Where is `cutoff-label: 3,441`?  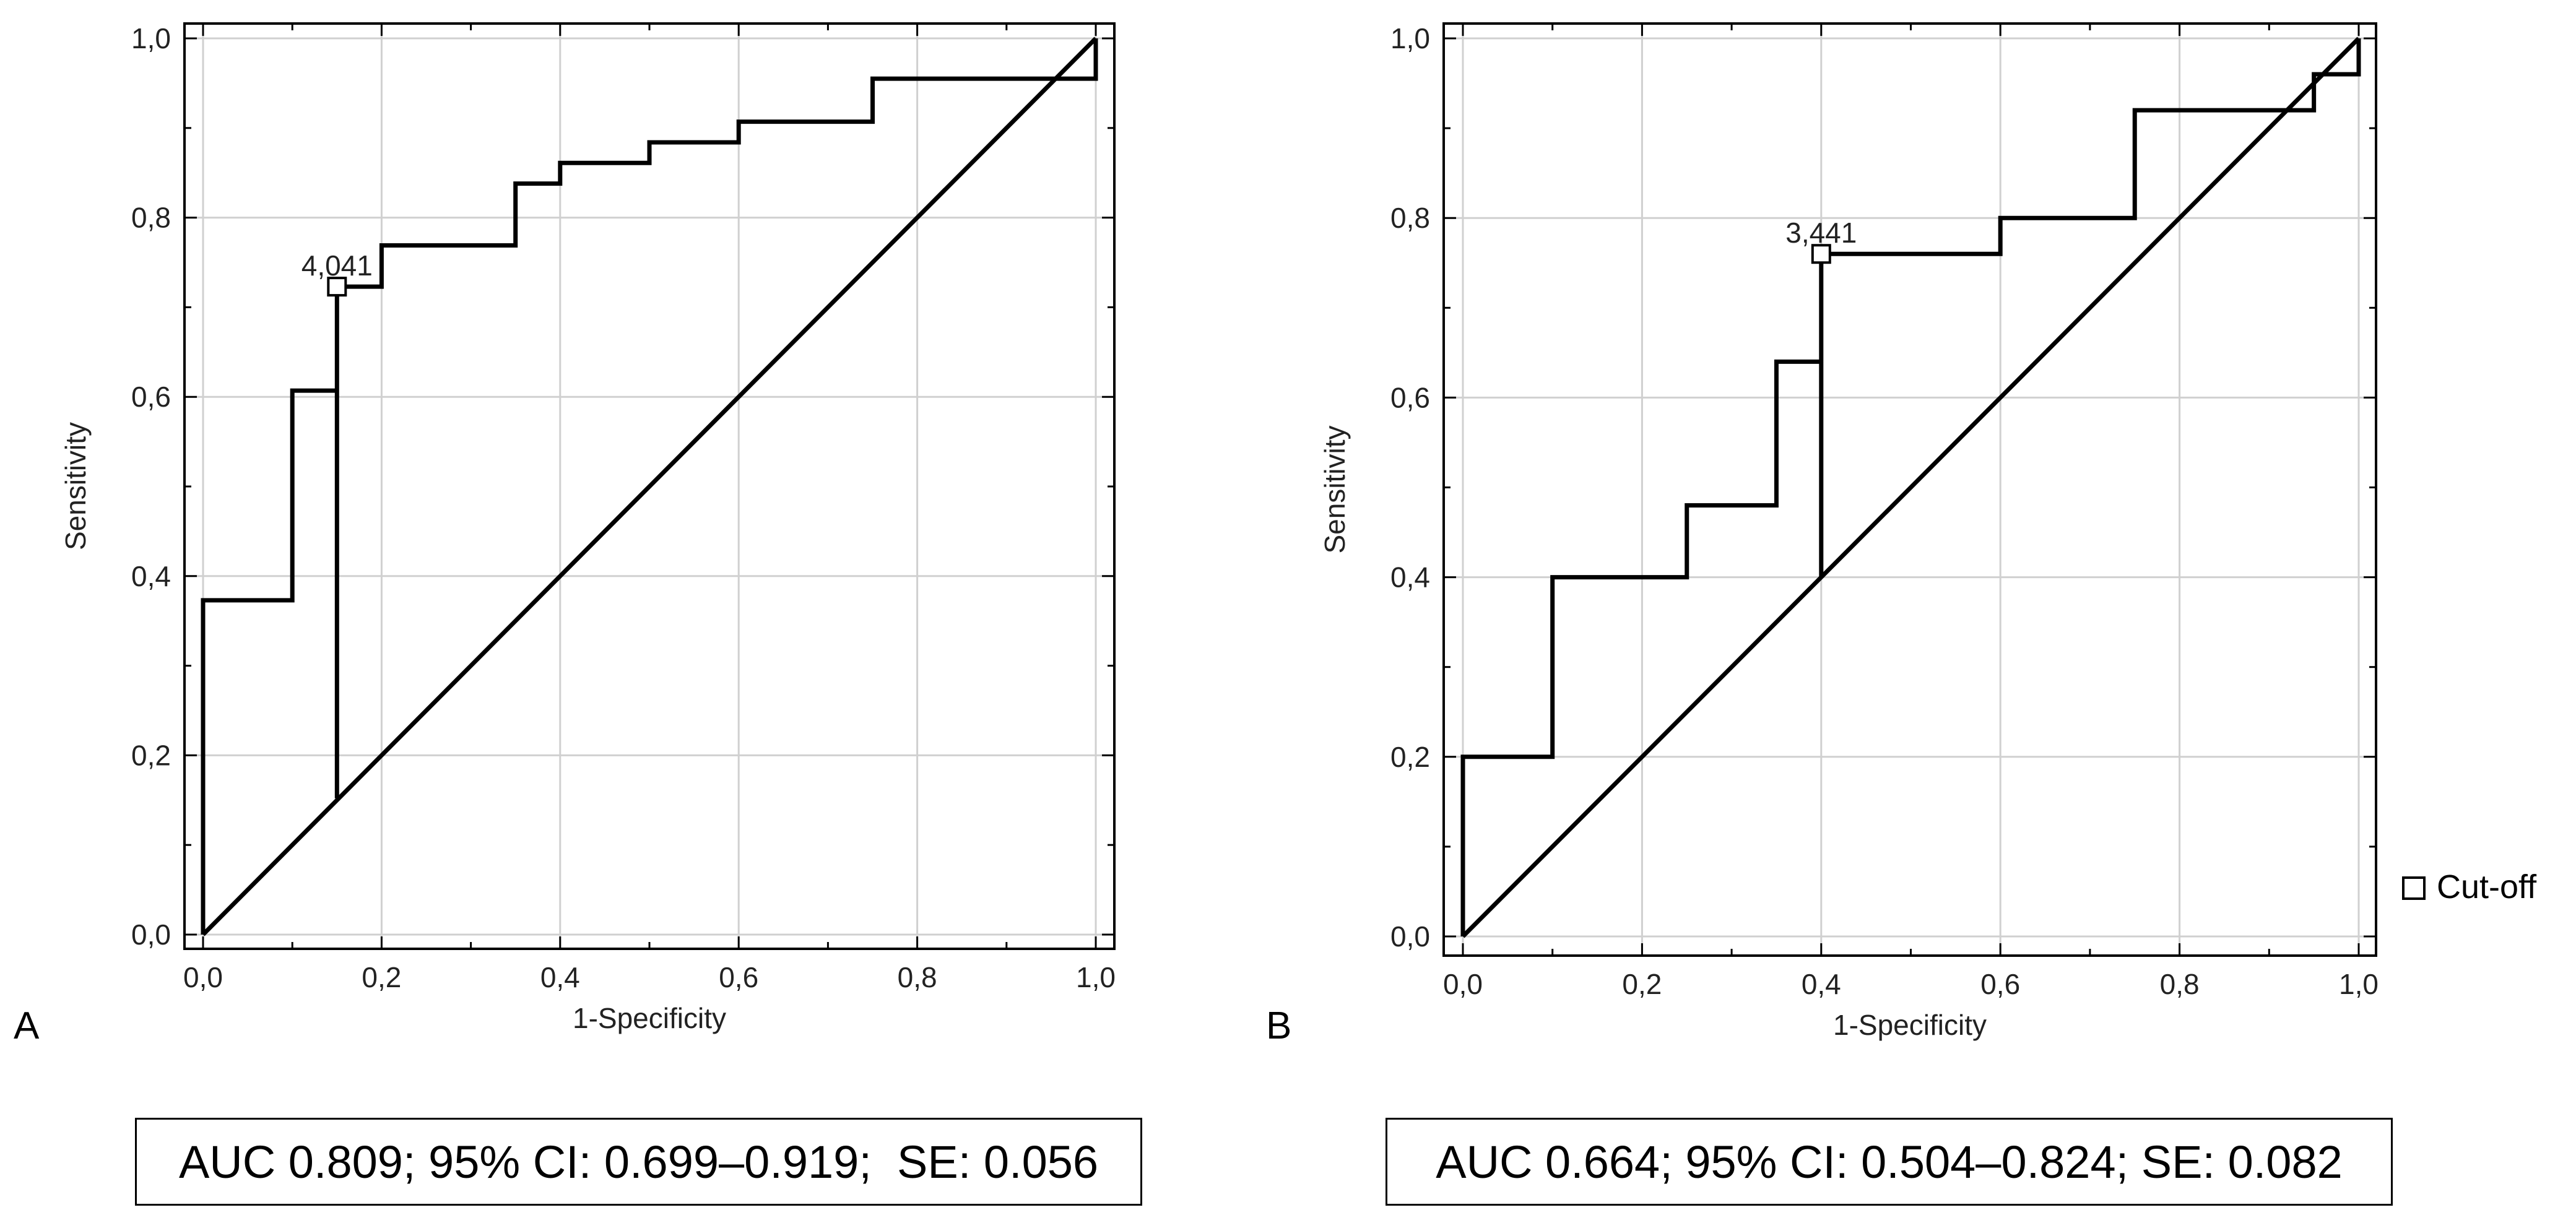
cutoff-label: 3,441 is located at coordinates (1821, 233).